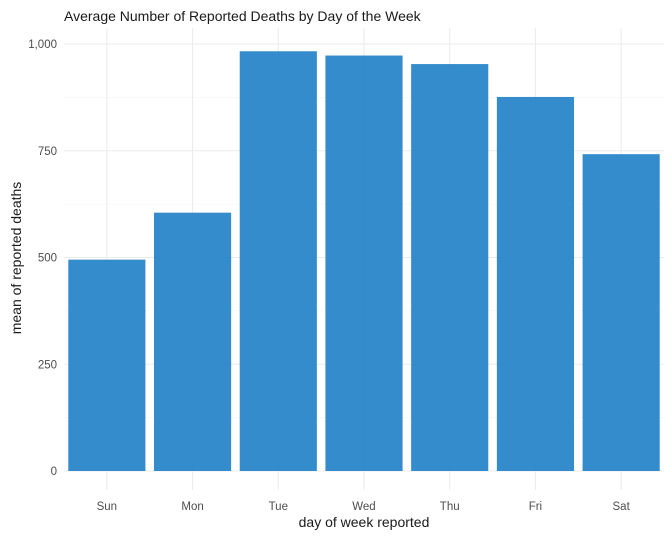 The height and width of the screenshot is (537, 672). What do you see at coordinates (47, 365) in the screenshot?
I see `y-tick-label: 250` at bounding box center [47, 365].